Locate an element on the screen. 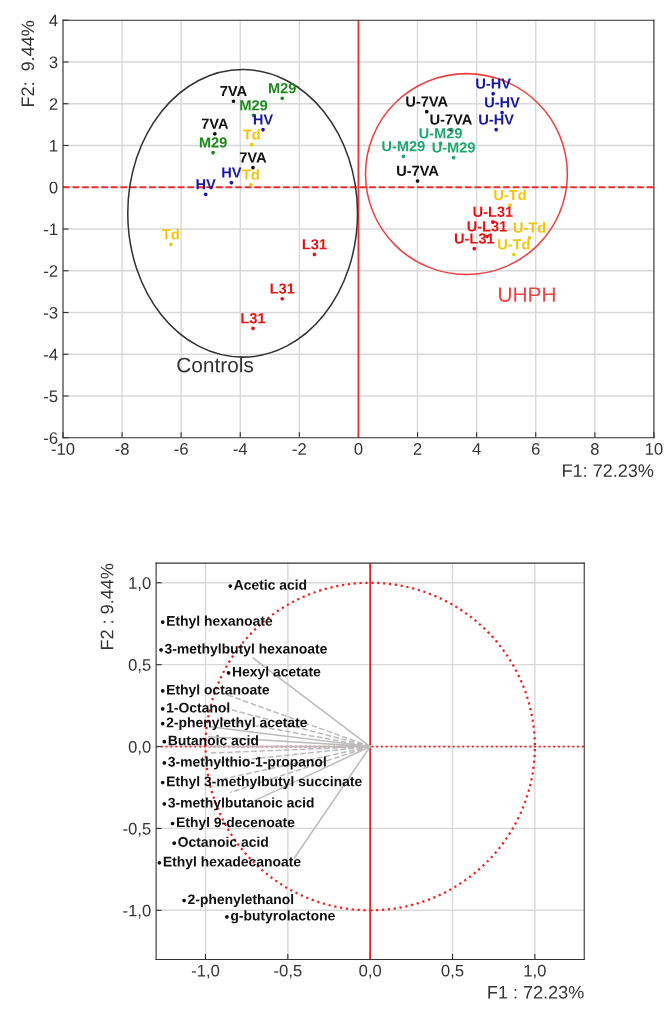  annotation: UHPH is located at coordinates (527, 294).